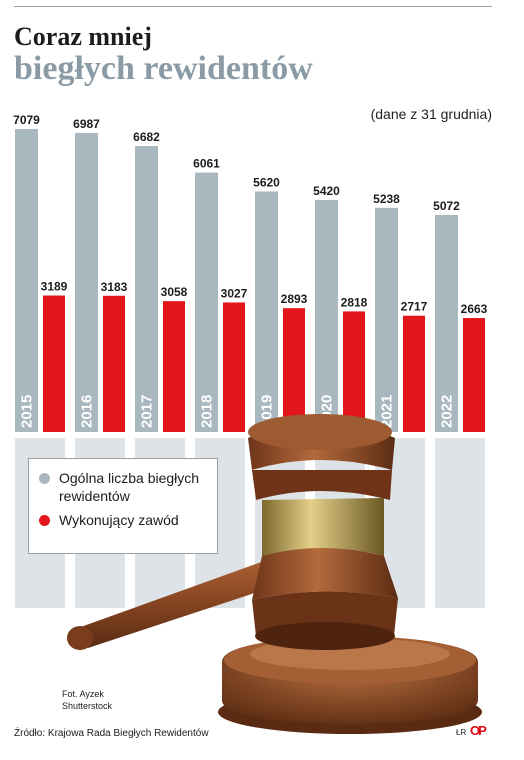  Describe the element at coordinates (87, 706) in the screenshot. I see `photo-credit-line2: Shutterstock` at that location.